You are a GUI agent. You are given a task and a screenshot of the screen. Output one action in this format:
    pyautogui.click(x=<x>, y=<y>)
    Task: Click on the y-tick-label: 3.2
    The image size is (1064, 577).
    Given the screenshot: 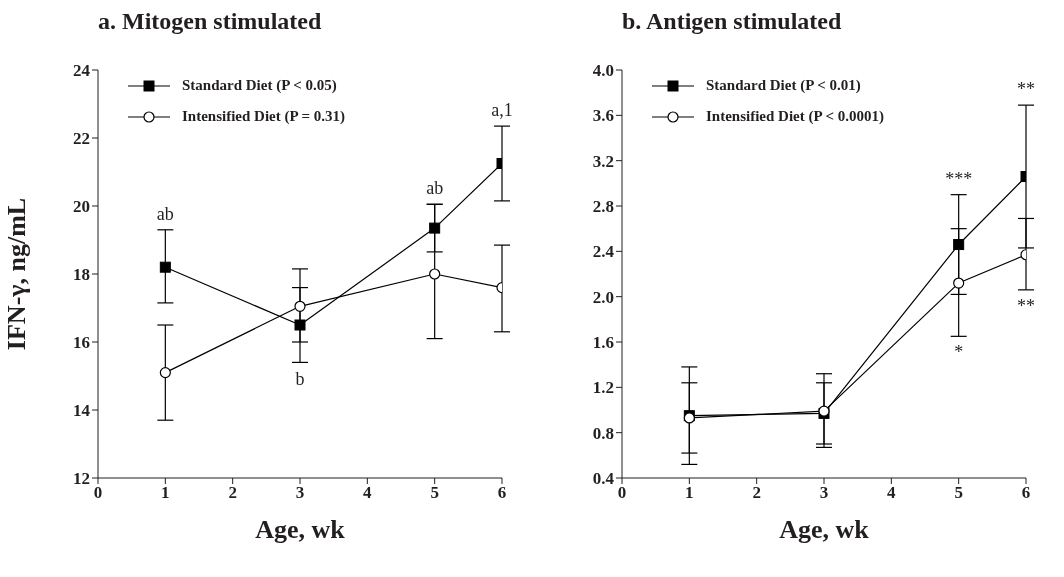 What is the action you would take?
    pyautogui.click(x=603, y=161)
    